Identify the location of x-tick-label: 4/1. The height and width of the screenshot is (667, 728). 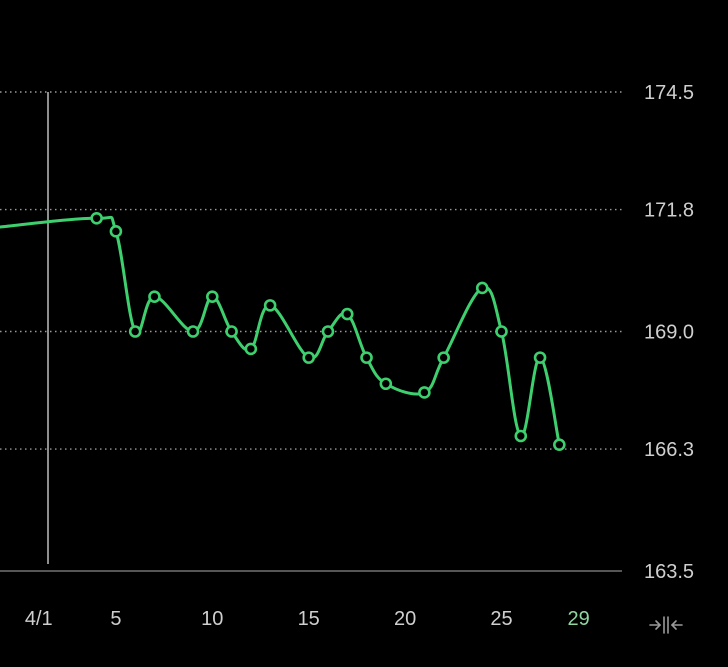
(39, 619).